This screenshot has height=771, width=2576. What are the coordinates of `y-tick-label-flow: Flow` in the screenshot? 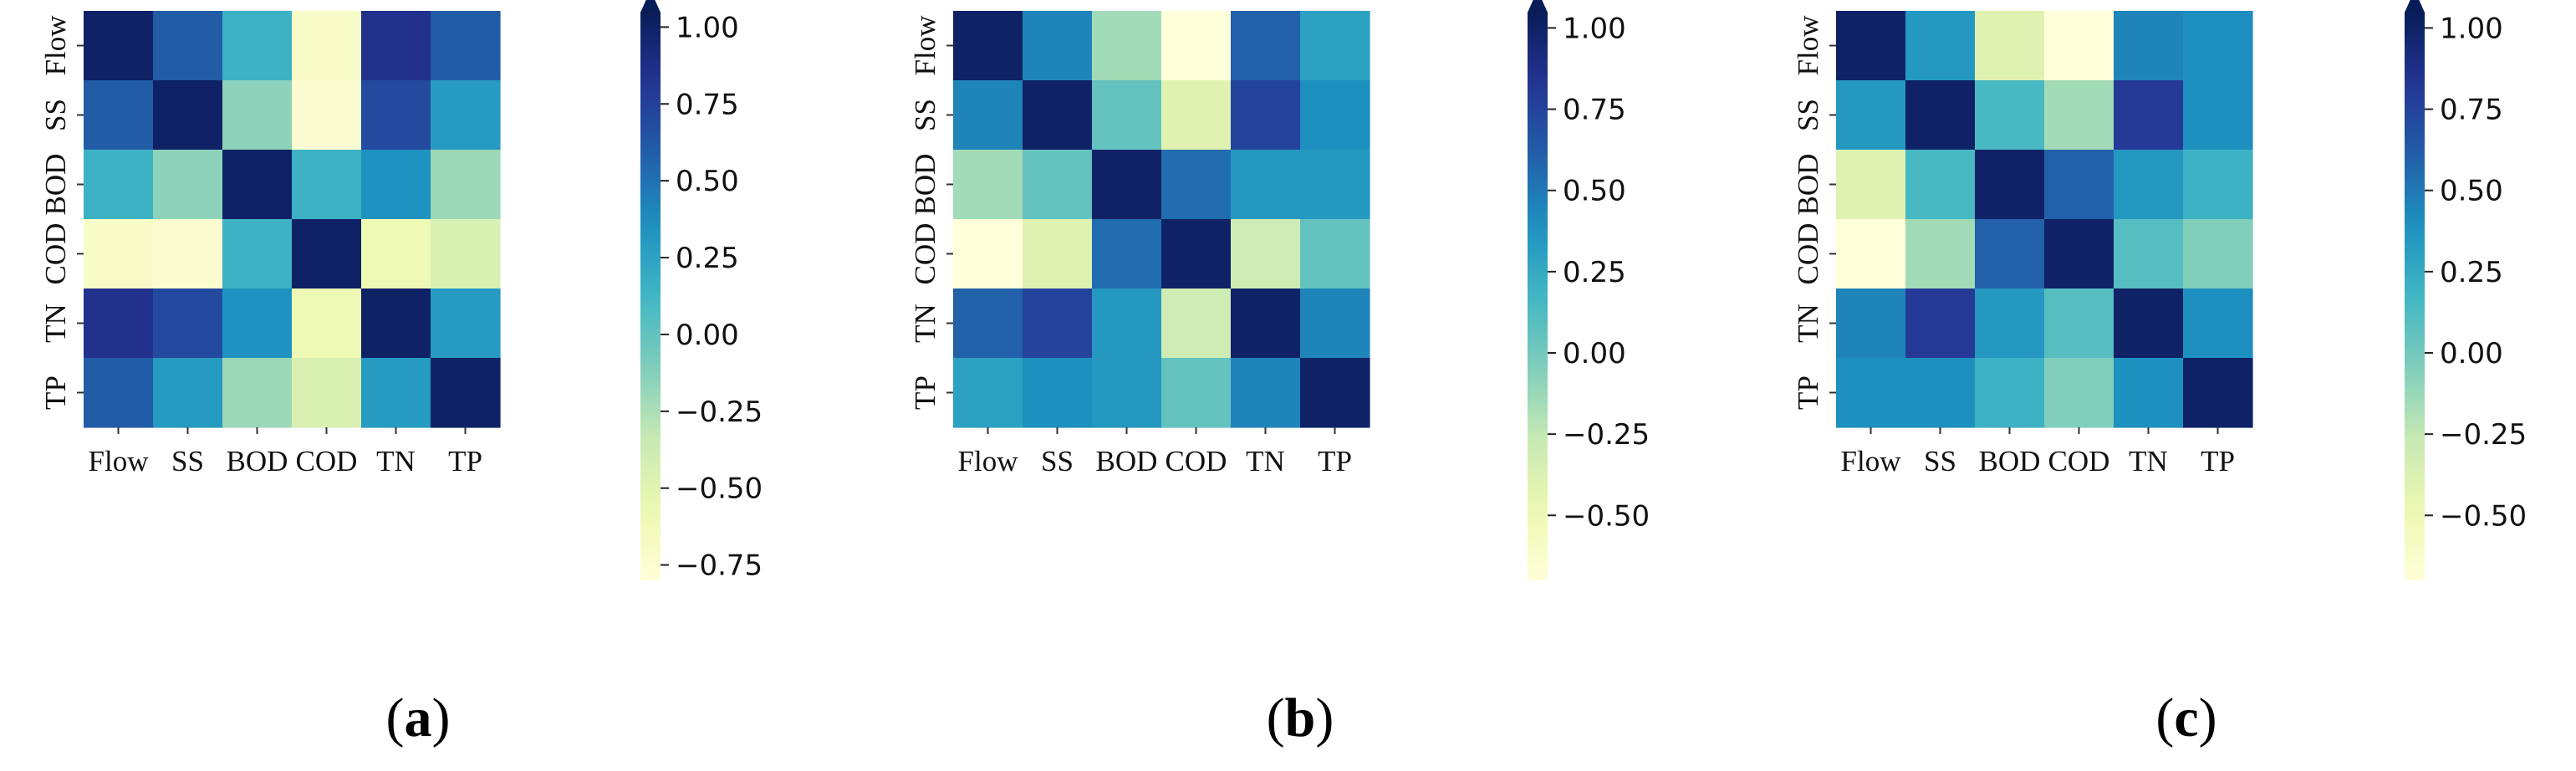 It's located at (925, 45).